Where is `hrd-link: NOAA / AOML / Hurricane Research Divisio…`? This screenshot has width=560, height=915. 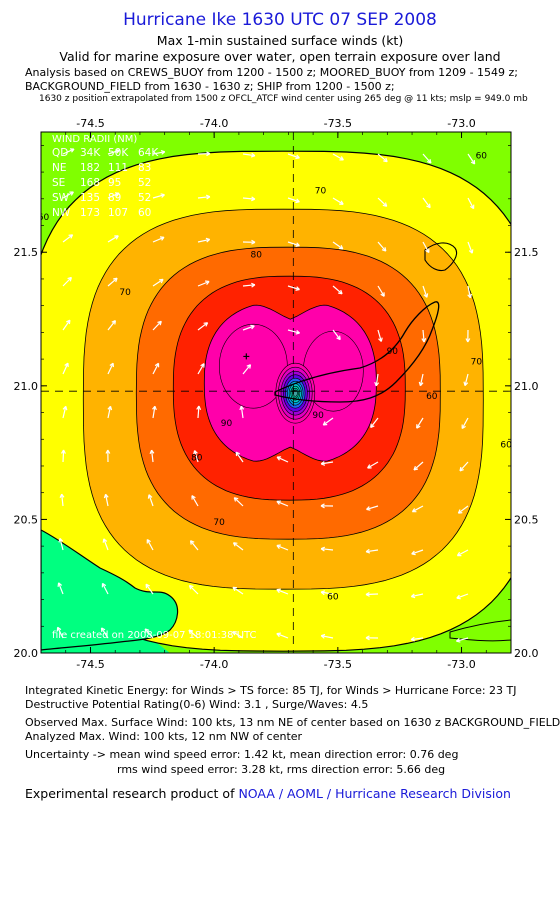 hrd-link: NOAA / AOML / Hurricane Research Divisio… is located at coordinates (374, 793).